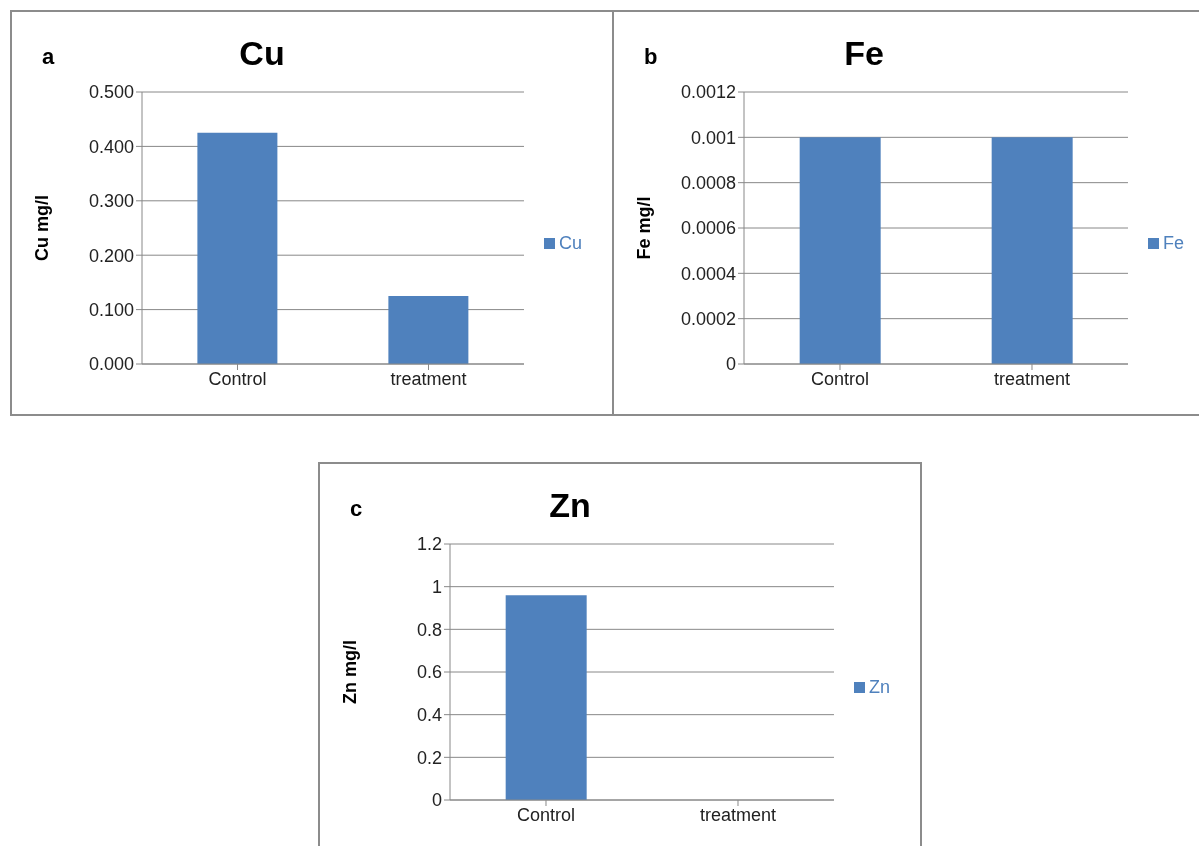  What do you see at coordinates (262, 53) in the screenshot?
I see `chart-title: Cu` at bounding box center [262, 53].